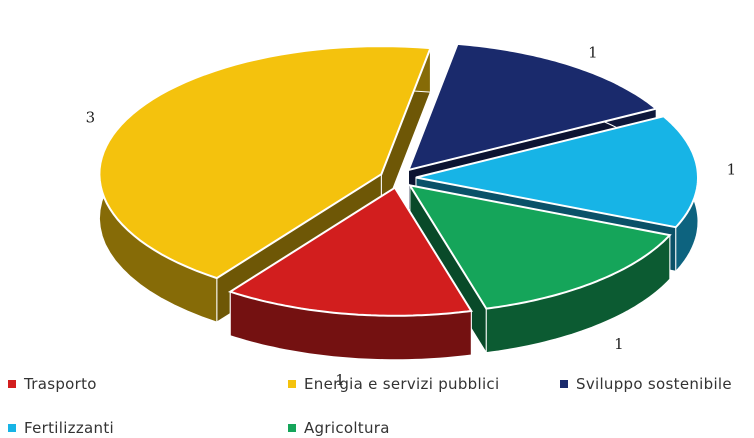  I want to click on legend-item-energia: Energia e servizi pubblici, so click(393, 384).